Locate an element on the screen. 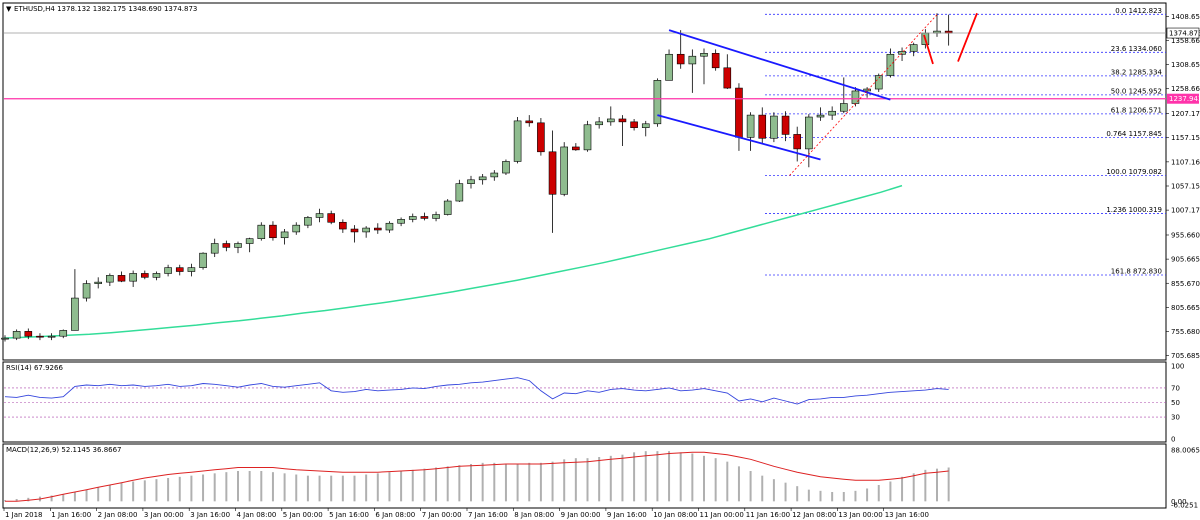 Image resolution: width=1200 pixels, height=520 pixels. macd-pane is located at coordinates (584, 476).